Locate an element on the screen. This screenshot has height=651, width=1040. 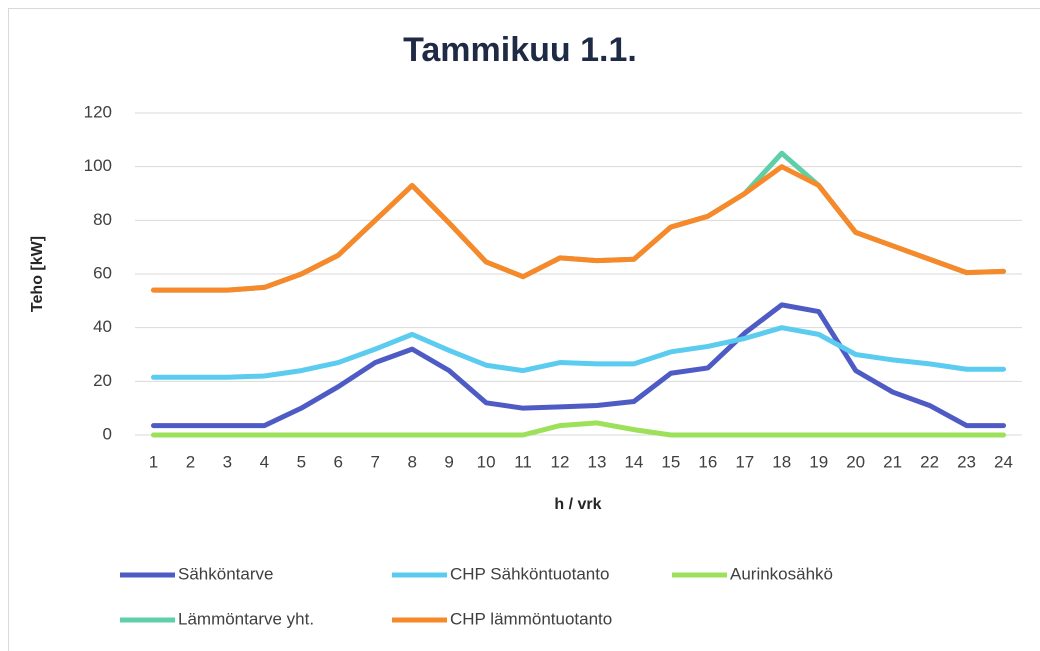
x-axis-label: h / vrk is located at coordinates (577, 504).